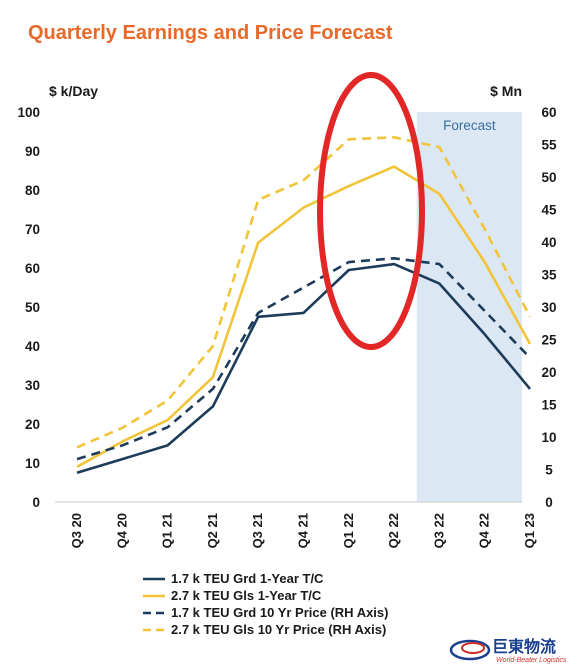  I want to click on right-tick-label: 45, so click(549, 210).